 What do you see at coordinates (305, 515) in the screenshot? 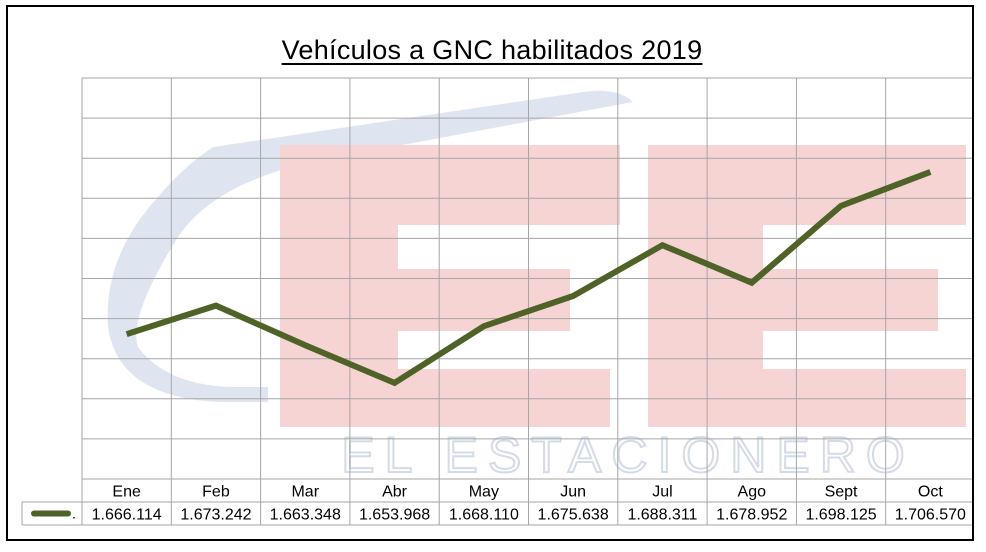
I see `data-value-label: 1.663.348` at bounding box center [305, 515].